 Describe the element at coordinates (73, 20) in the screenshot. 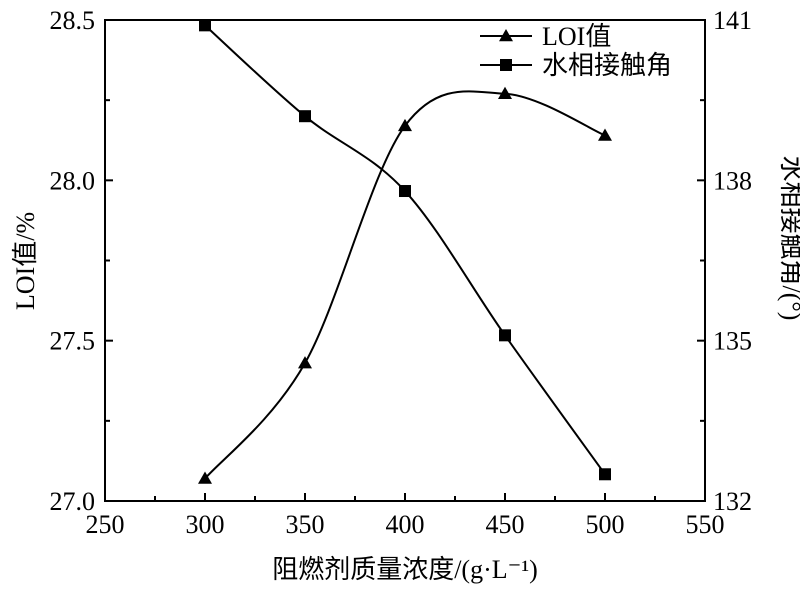

I see `y-tick-label: 28.5` at that location.